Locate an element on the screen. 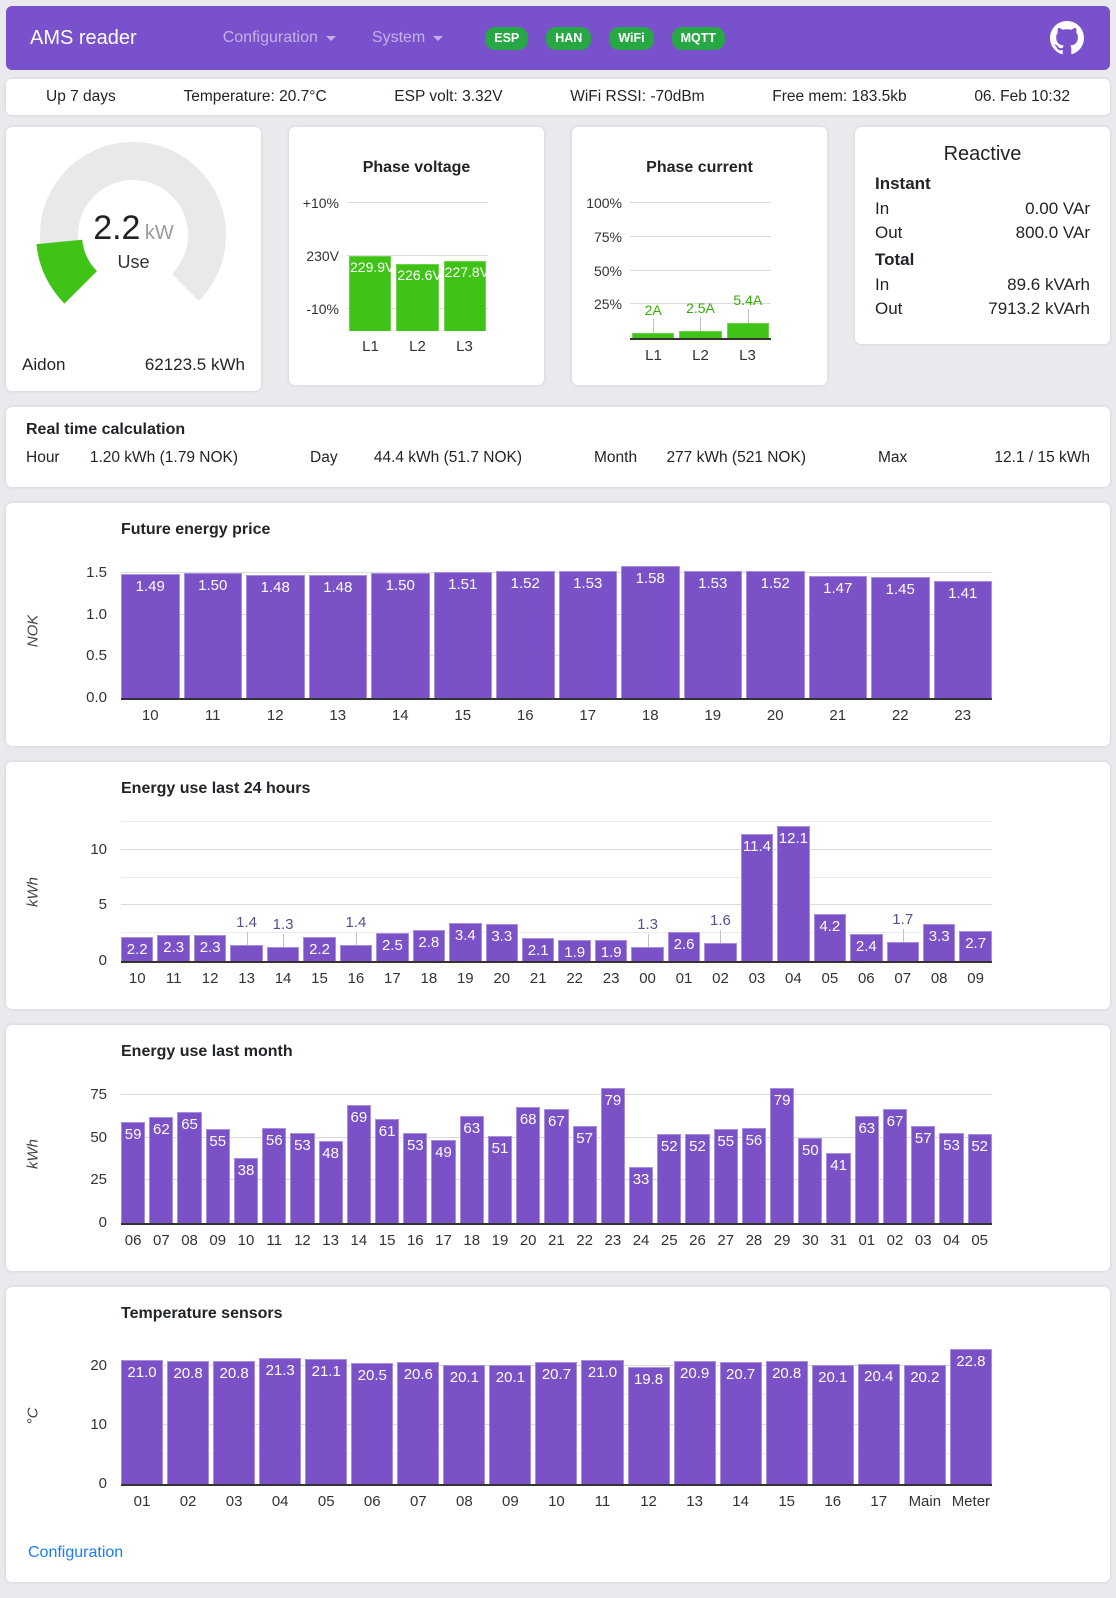 The height and width of the screenshot is (1598, 1116). value-bar: 56 is located at coordinates (754, 1175).